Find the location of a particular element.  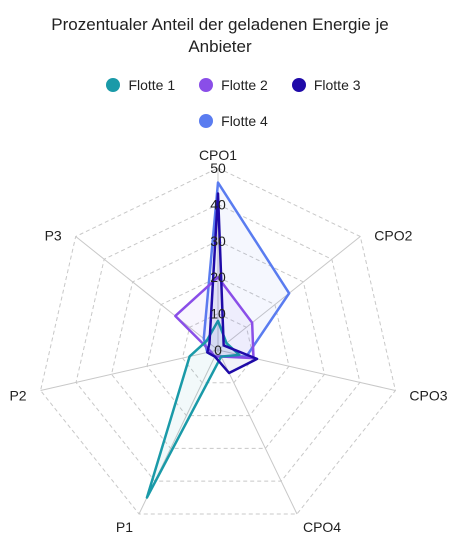

tick-label-10: 10 is located at coordinates (218, 314).